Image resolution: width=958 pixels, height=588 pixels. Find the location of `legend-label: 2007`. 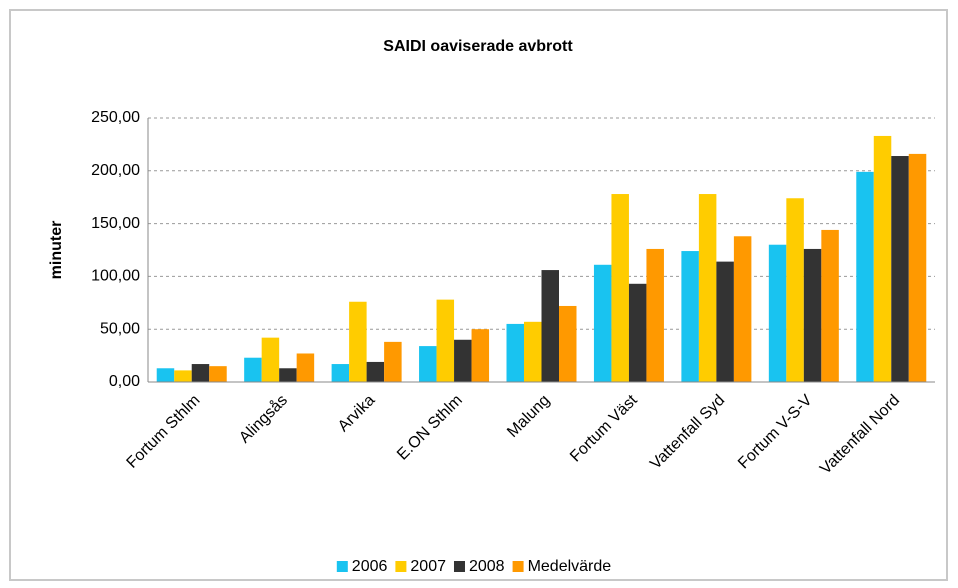

legend-label: 2007 is located at coordinates (428, 566).